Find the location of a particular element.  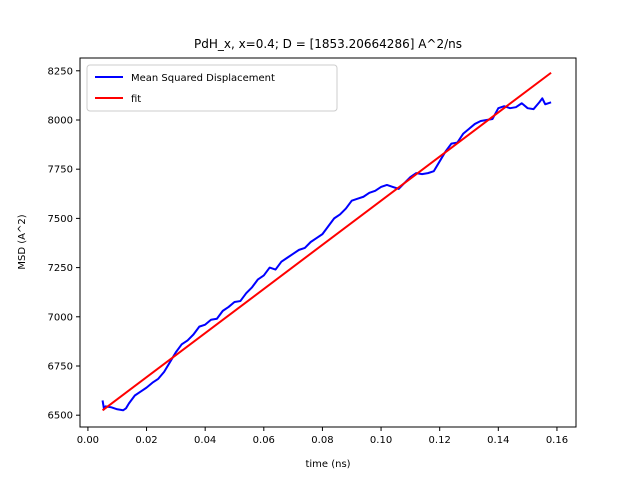

x-tick-label: 0.10 is located at coordinates (381, 440).